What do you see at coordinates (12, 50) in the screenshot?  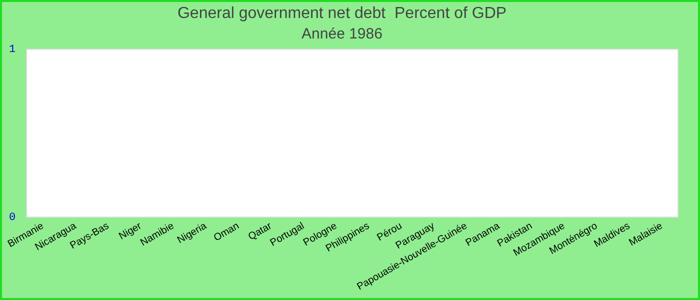 I see `y-tick-label: 1` at bounding box center [12, 50].